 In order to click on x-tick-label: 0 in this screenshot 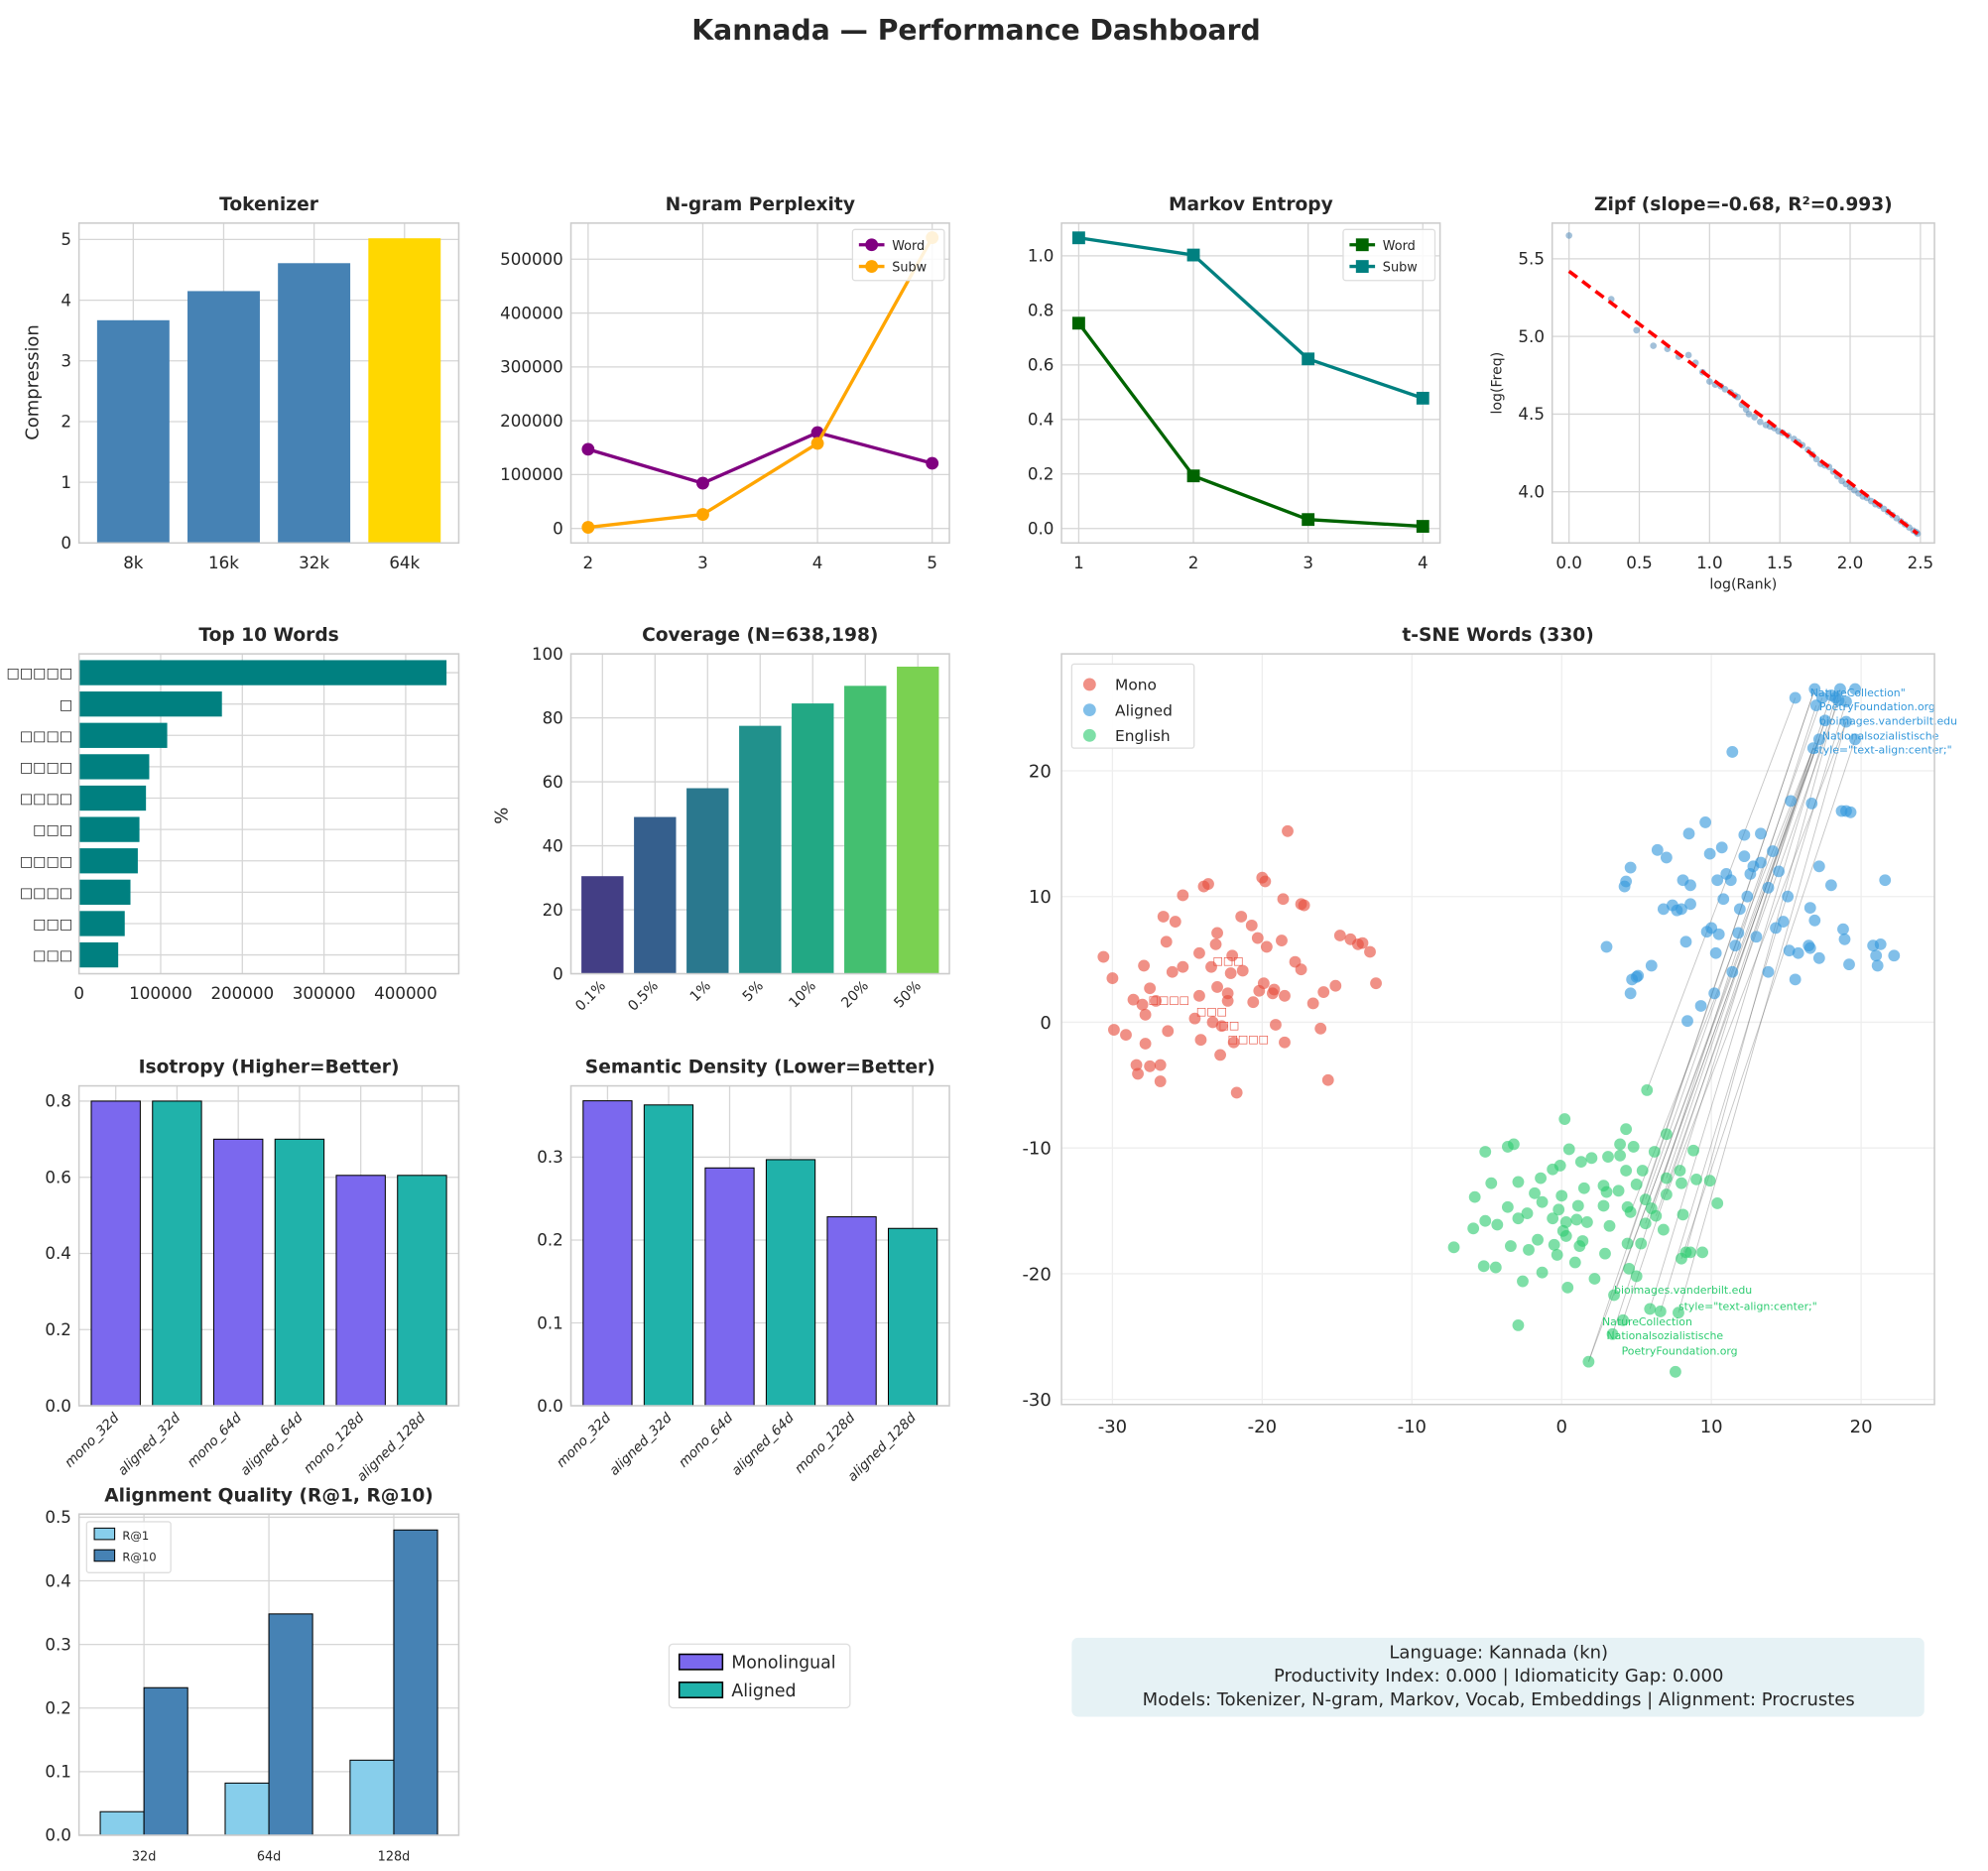, I will do `click(1560, 1427)`.